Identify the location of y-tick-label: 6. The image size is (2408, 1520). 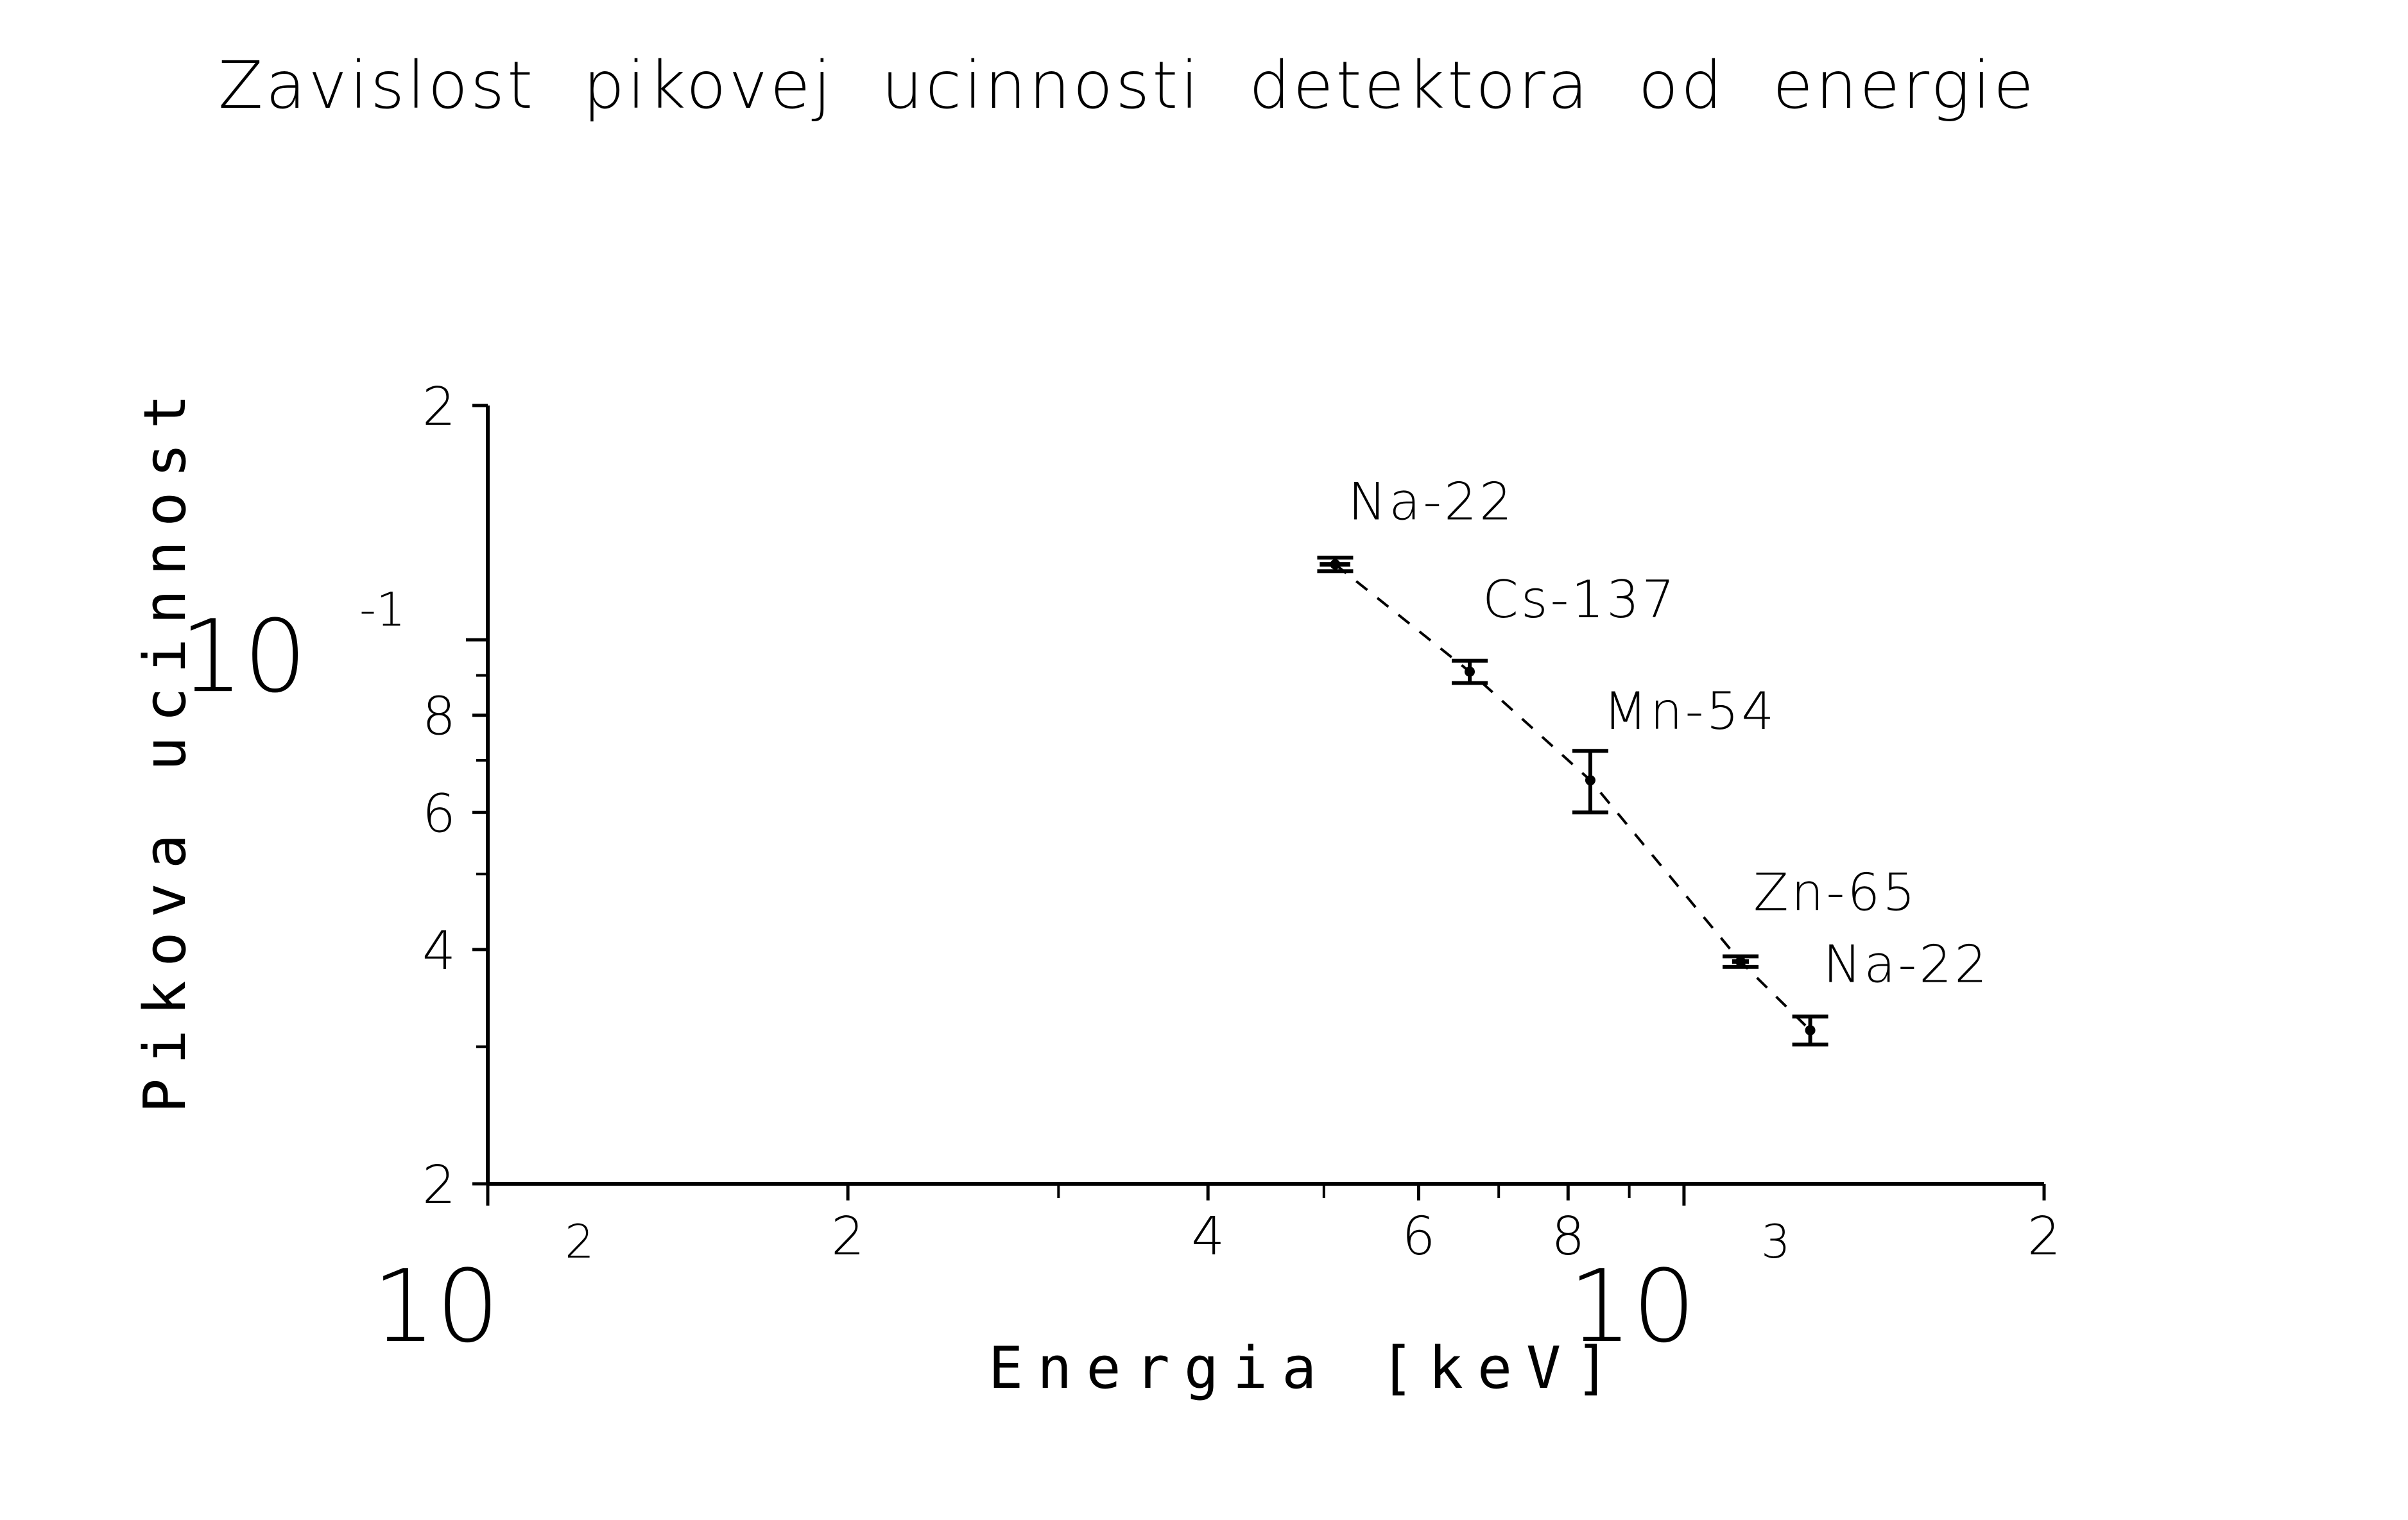
(439, 813).